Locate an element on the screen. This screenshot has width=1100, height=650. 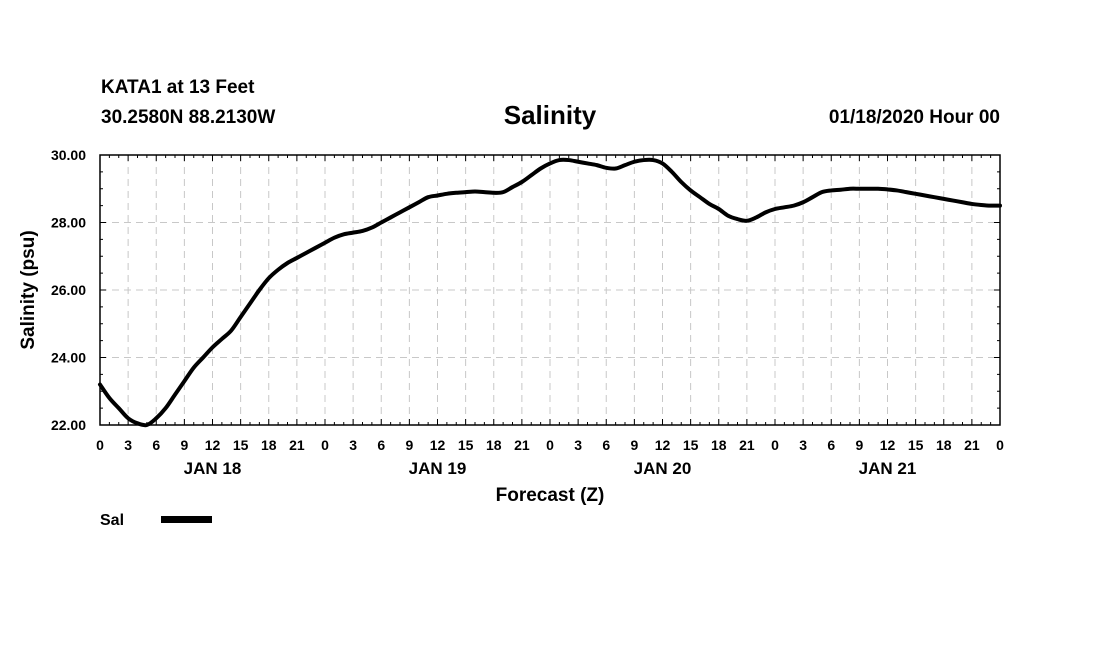
legend-swatch is located at coordinates (186, 519).